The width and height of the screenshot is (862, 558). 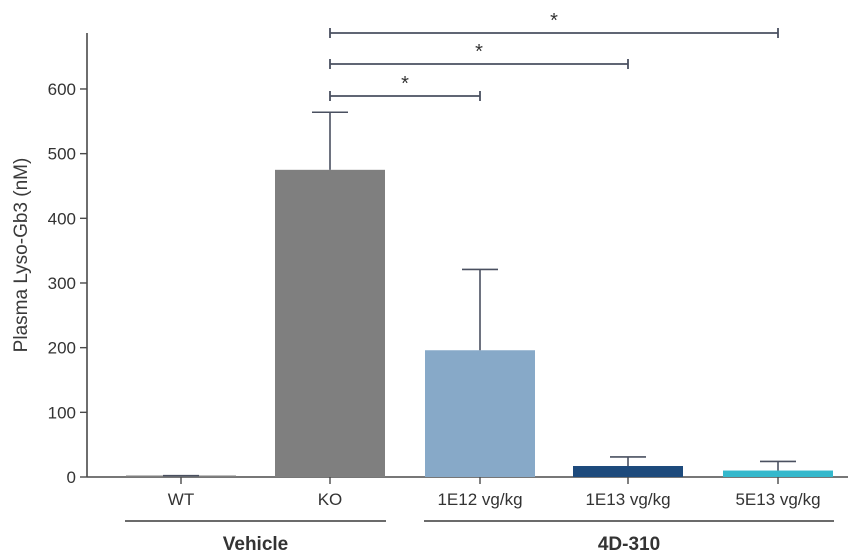 What do you see at coordinates (62, 283) in the screenshot?
I see `y-tick-label: 300` at bounding box center [62, 283].